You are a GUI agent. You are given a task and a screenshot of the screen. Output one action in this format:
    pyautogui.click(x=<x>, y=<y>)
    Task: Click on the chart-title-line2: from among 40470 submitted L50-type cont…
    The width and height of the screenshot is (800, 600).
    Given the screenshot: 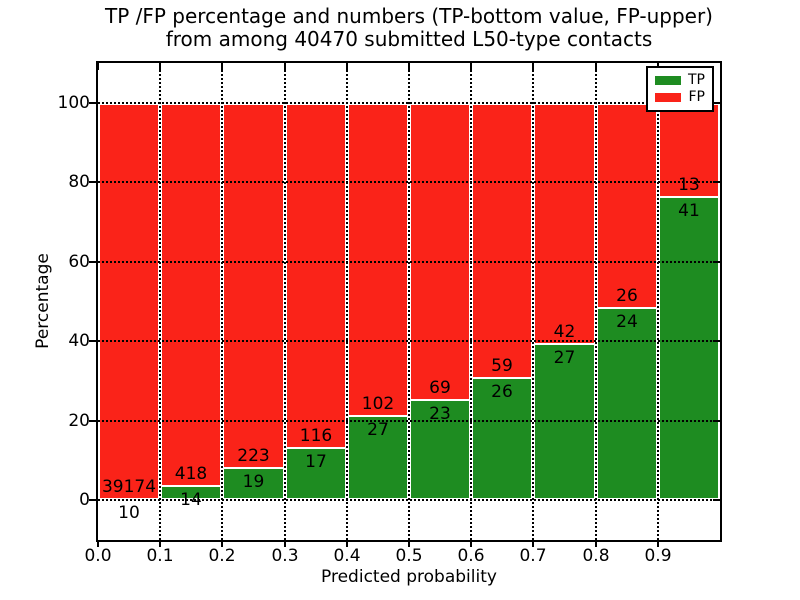 What is the action you would take?
    pyautogui.click(x=409, y=39)
    